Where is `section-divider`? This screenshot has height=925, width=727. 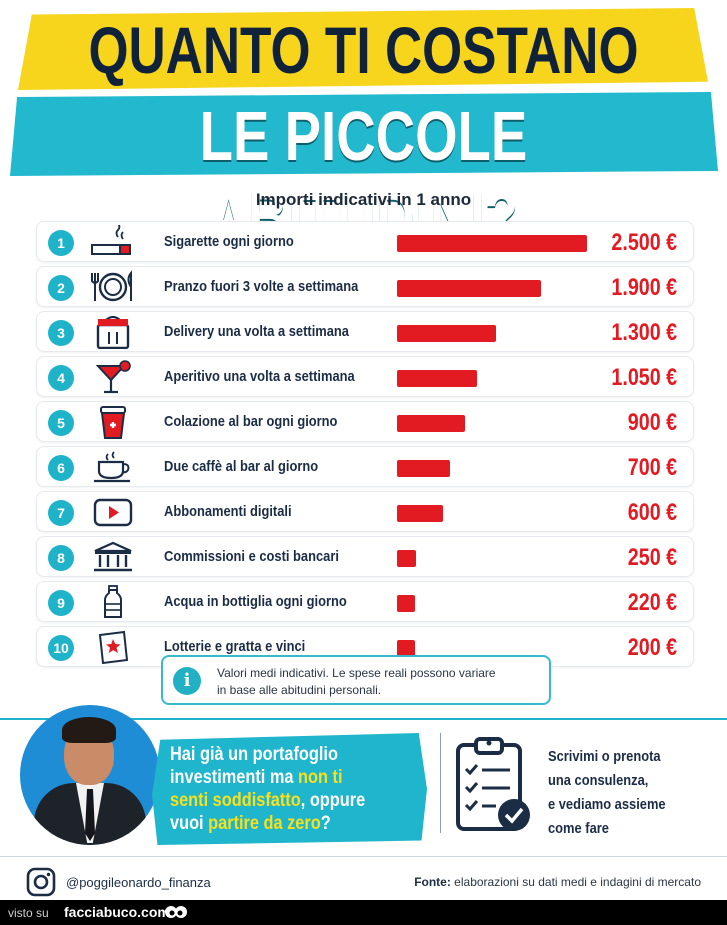
section-divider is located at coordinates (363, 719).